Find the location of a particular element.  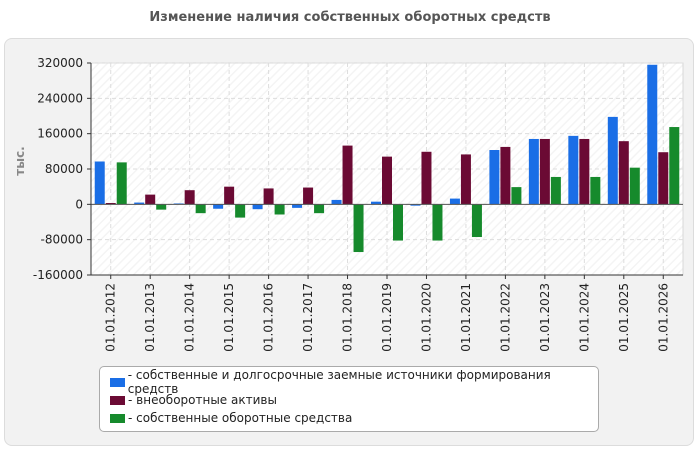

x-tick-label: 01.01.2021 is located at coordinates (466, 317).